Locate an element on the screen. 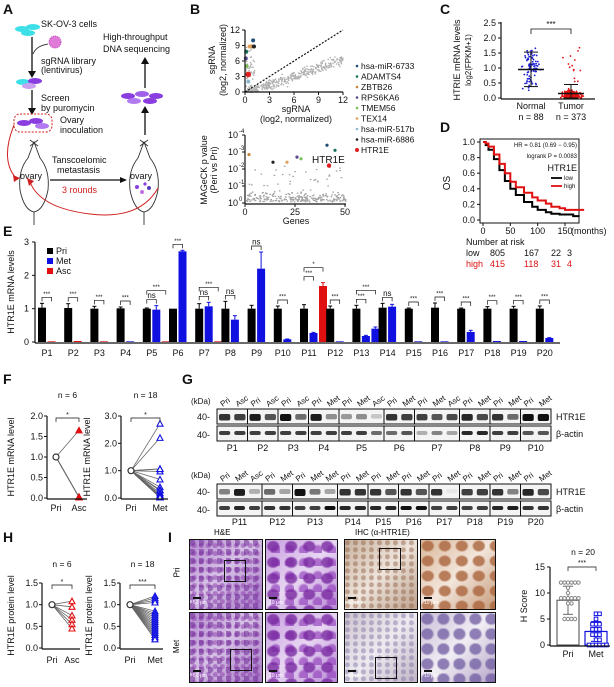 This screenshot has height=687, width=614. x-tick-label: Asc is located at coordinates (72, 660).